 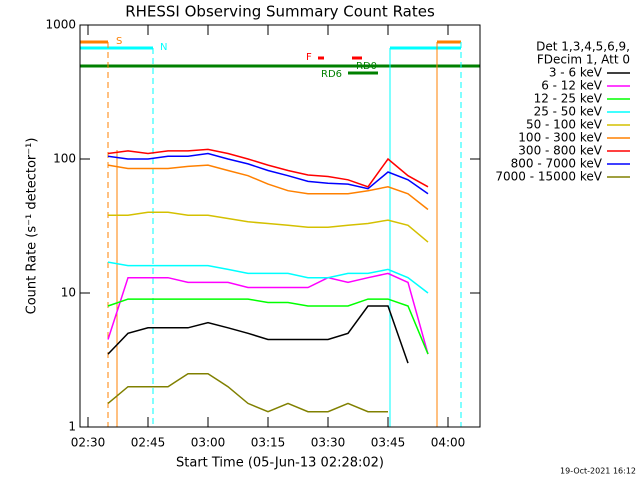 What do you see at coordinates (148, 443) in the screenshot?
I see `x-tick-label: 02:45` at bounding box center [148, 443].